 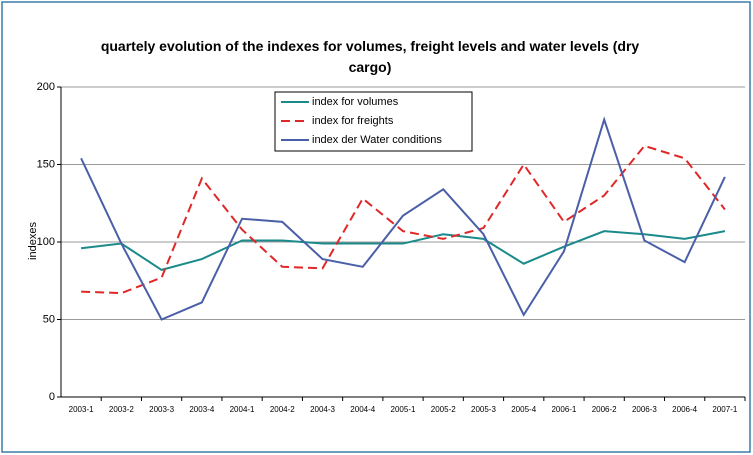 What do you see at coordinates (684, 409) in the screenshot?
I see `x-tick-label: 2006-4` at bounding box center [684, 409].